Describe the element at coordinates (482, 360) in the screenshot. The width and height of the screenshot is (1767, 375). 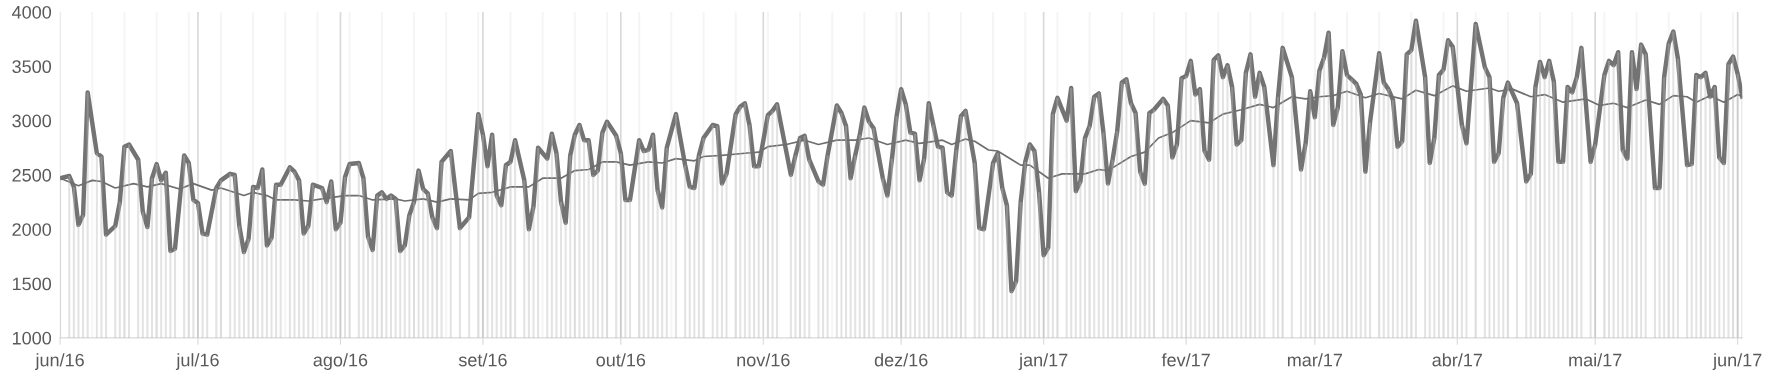
I see `x-tick-label: set/16` at that location.